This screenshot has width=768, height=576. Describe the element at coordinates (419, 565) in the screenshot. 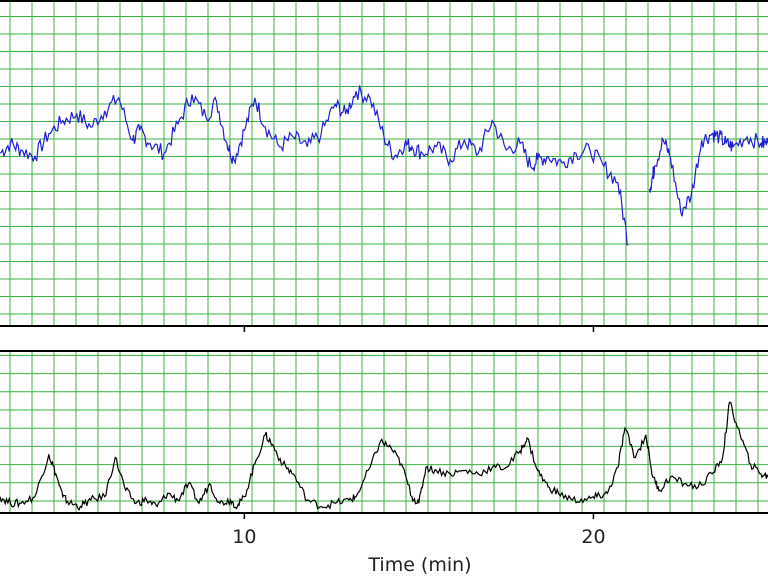

I see `x-axis-label: Time (min)` at that location.